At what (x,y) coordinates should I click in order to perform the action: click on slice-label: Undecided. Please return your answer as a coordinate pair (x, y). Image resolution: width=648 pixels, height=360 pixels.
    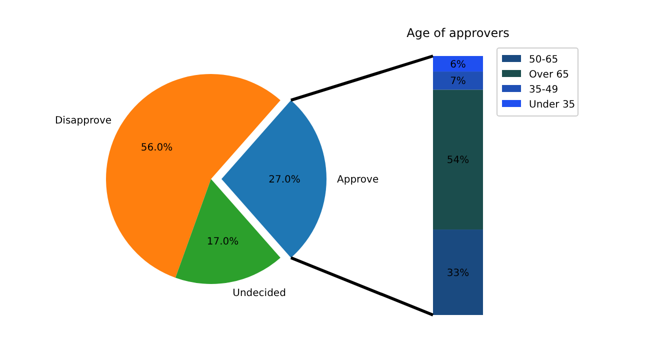
    Looking at the image, I should click on (259, 293).